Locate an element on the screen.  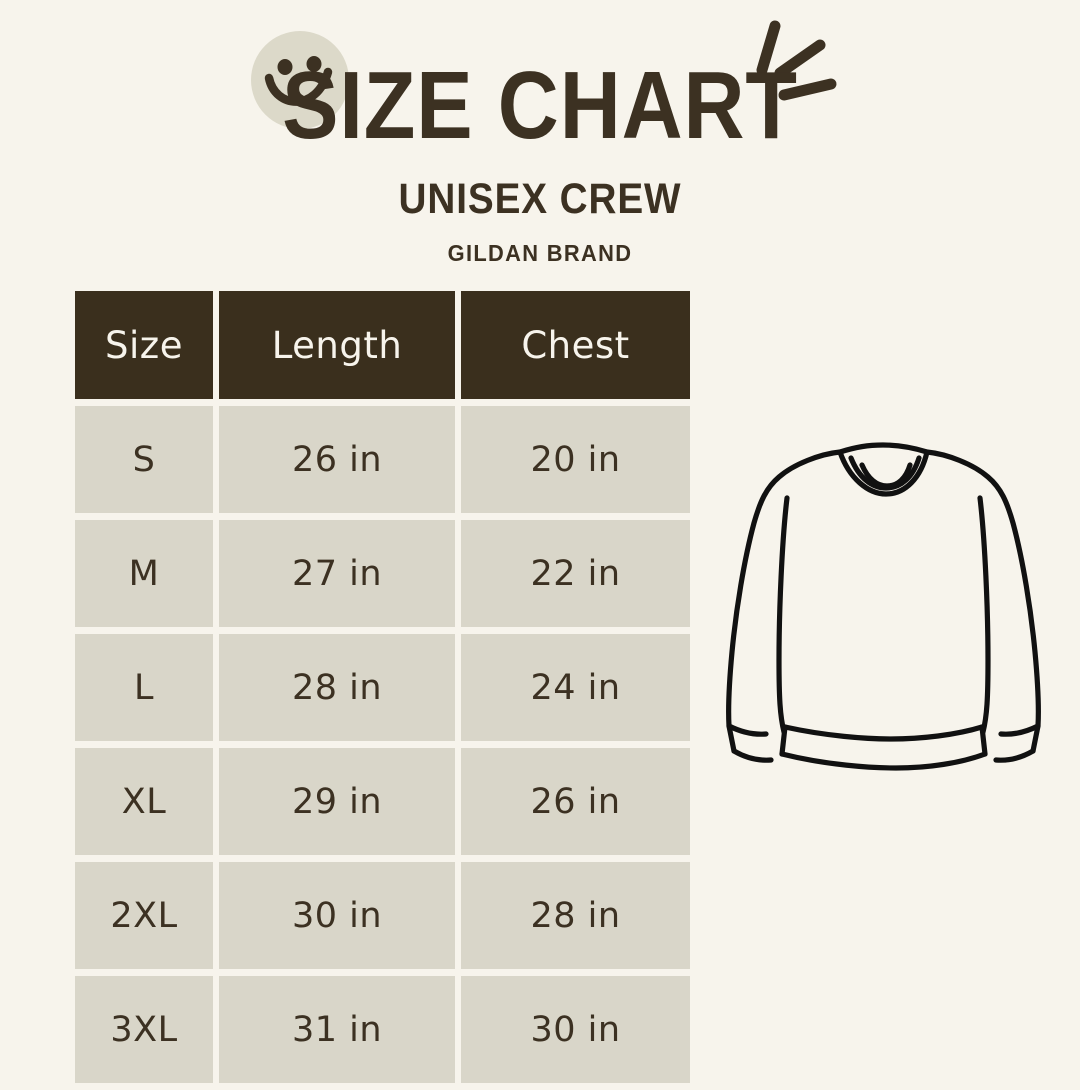
cell-length: 30 in is located at coordinates (337, 915).